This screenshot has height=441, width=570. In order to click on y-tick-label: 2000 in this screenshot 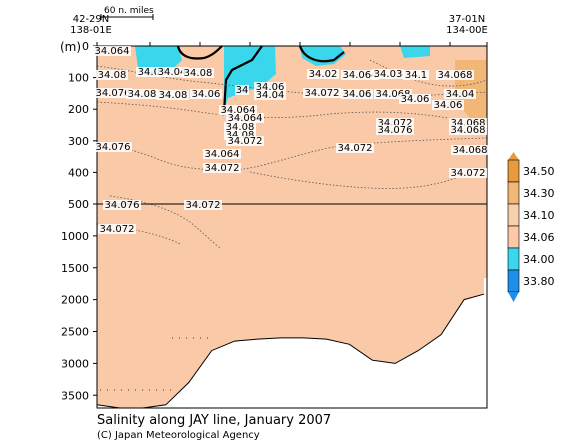, I will do `click(75, 300)`.